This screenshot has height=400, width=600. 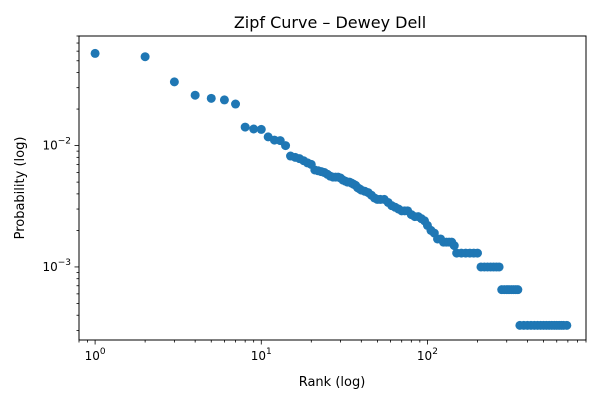 What do you see at coordinates (20, 188) in the screenshot?
I see `y-axis-label: Probability (log)` at bounding box center [20, 188].